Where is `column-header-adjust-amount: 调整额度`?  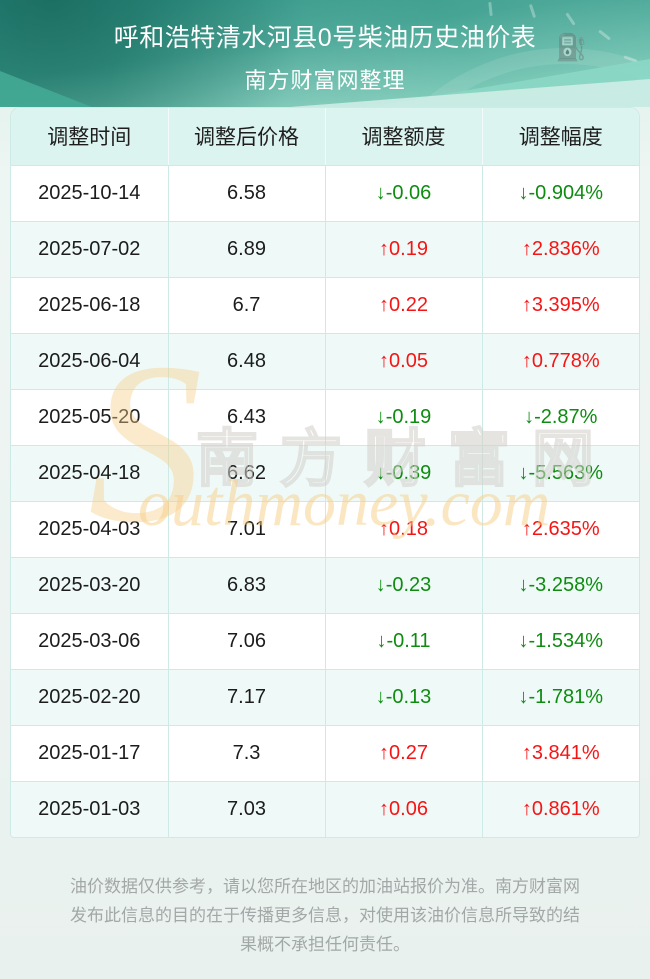
column-header-adjust-amount: 调整额度 is located at coordinates (404, 137).